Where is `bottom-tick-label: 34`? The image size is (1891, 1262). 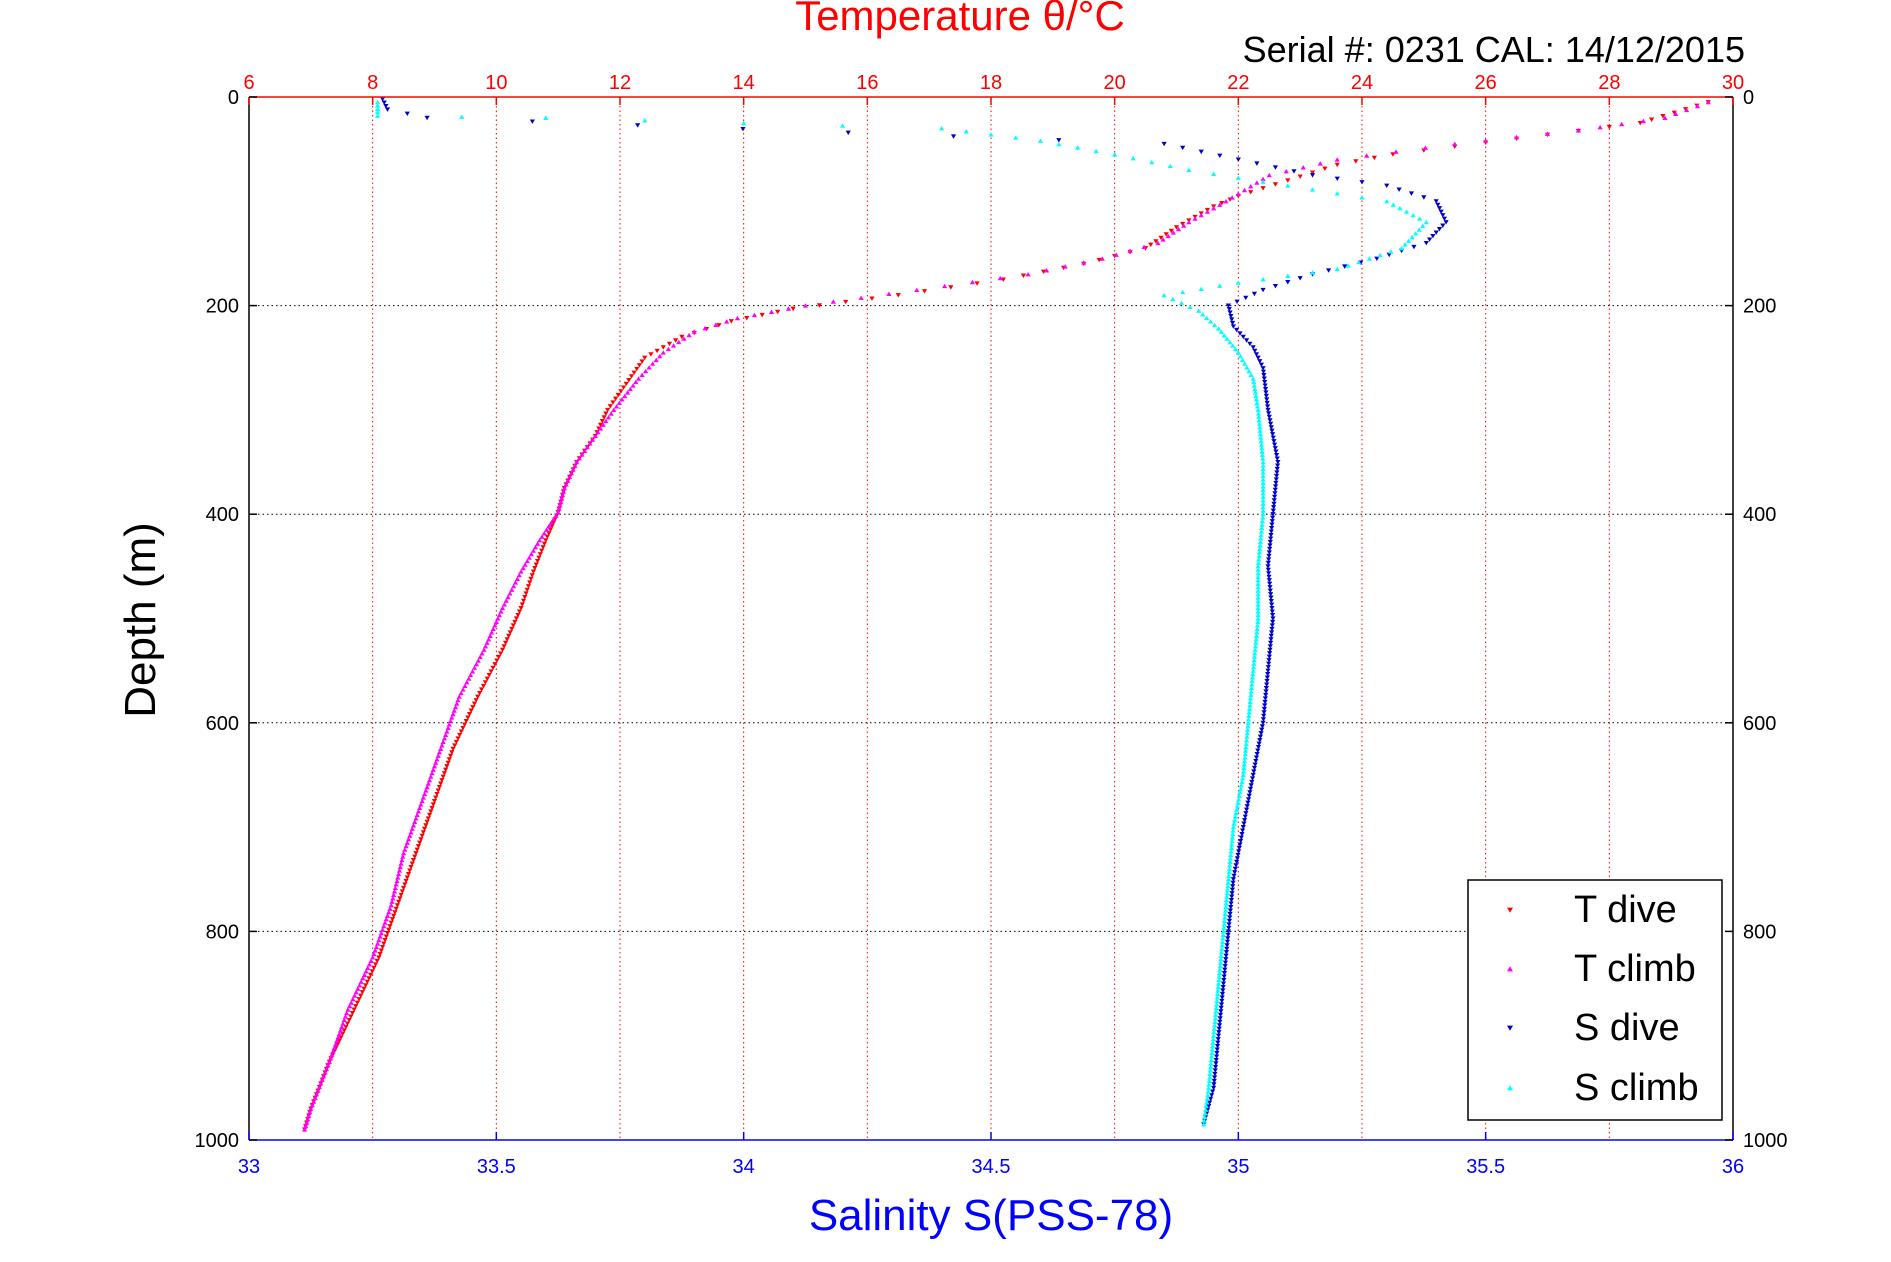 bottom-tick-label: 34 is located at coordinates (744, 1167).